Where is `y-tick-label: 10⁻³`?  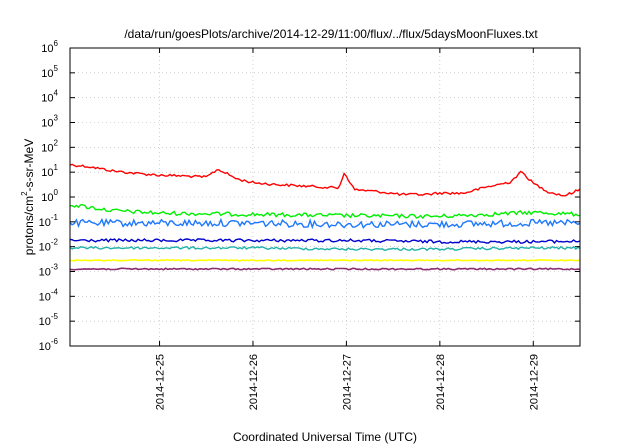 y-tick-label: 10⁻³ is located at coordinates (49, 271).